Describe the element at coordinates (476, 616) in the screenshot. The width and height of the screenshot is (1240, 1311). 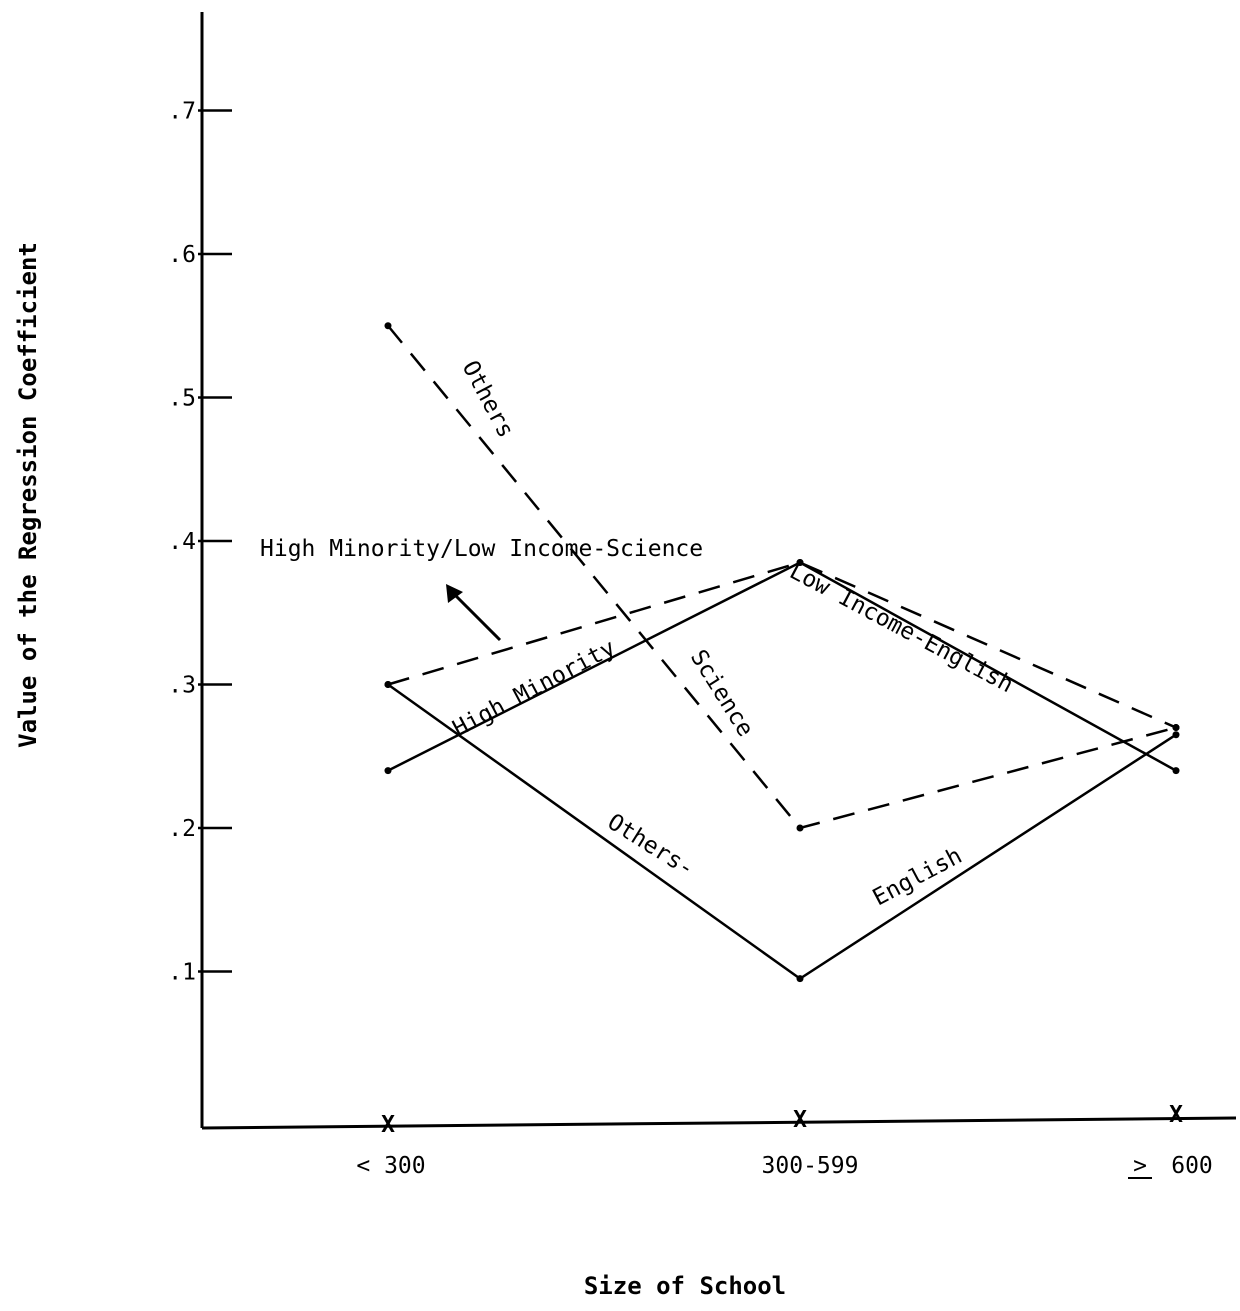
I see `pointer-arrow-line` at that location.